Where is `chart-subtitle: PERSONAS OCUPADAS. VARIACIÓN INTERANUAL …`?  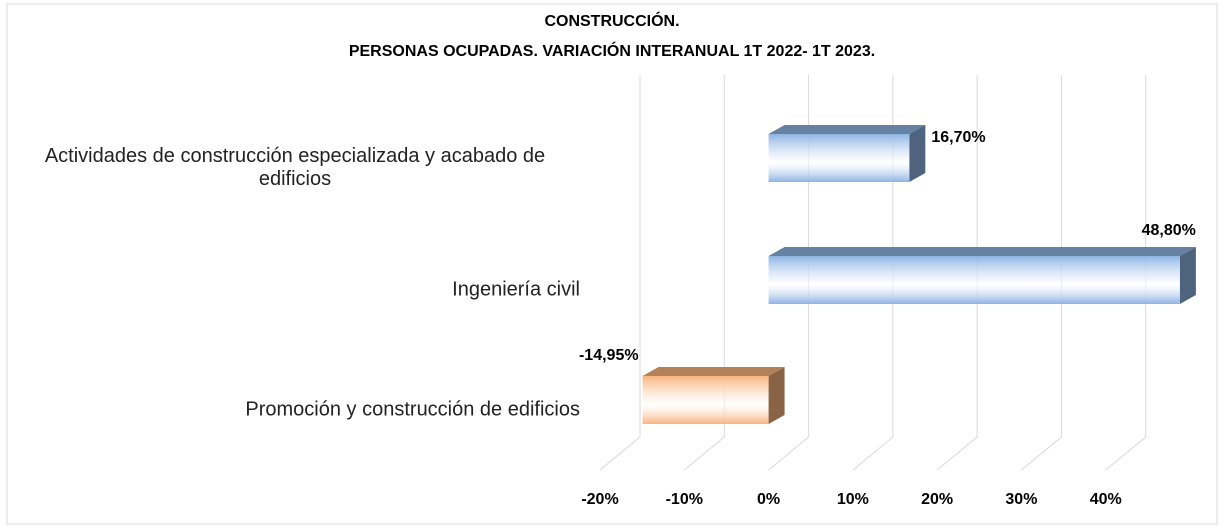 chart-subtitle: PERSONAS OCUPADAS. VARIACIÓN INTERANUAL … is located at coordinates (612, 50).